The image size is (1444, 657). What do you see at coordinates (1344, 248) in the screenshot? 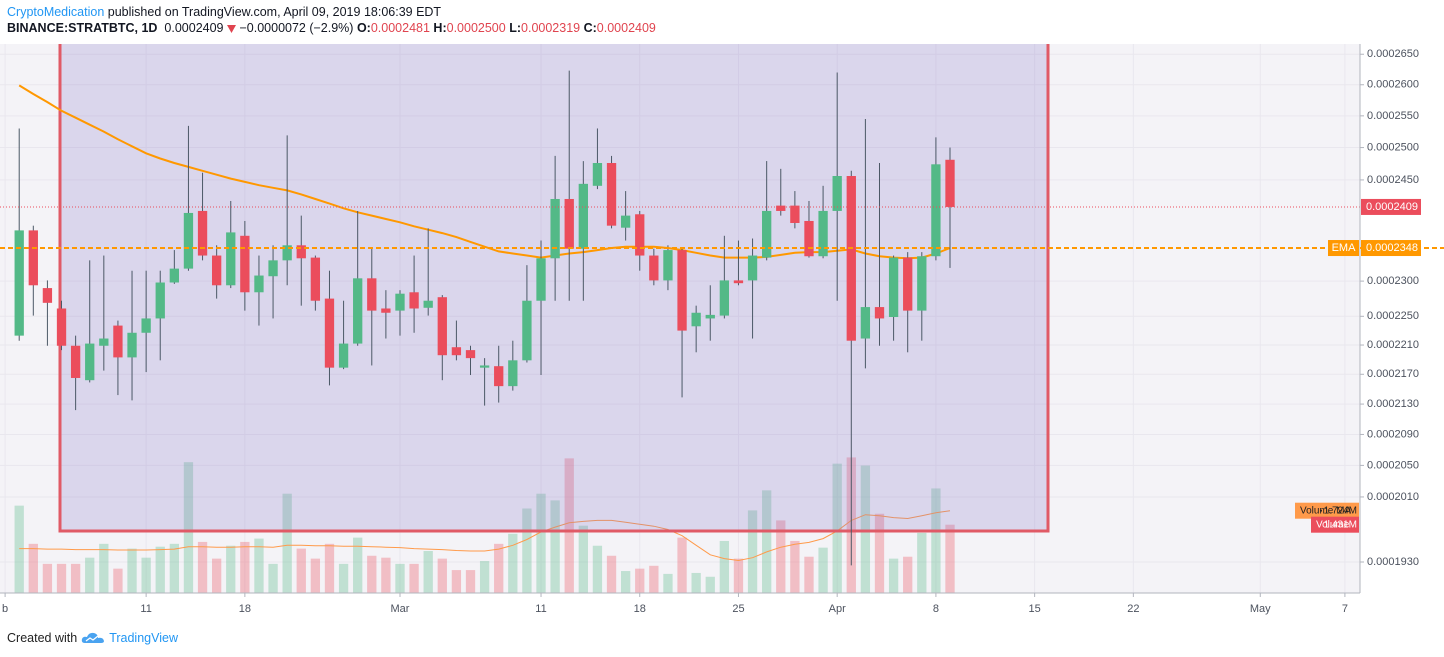
I see `ema-name: EMA` at bounding box center [1344, 248].